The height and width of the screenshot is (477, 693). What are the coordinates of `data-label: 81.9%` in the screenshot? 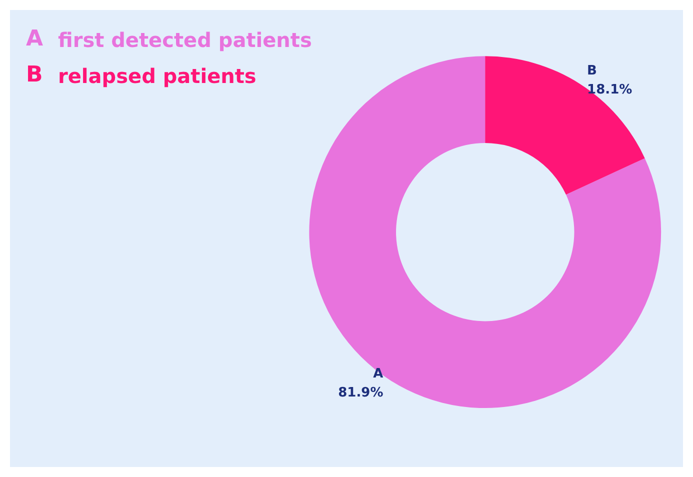 It's located at (361, 393).